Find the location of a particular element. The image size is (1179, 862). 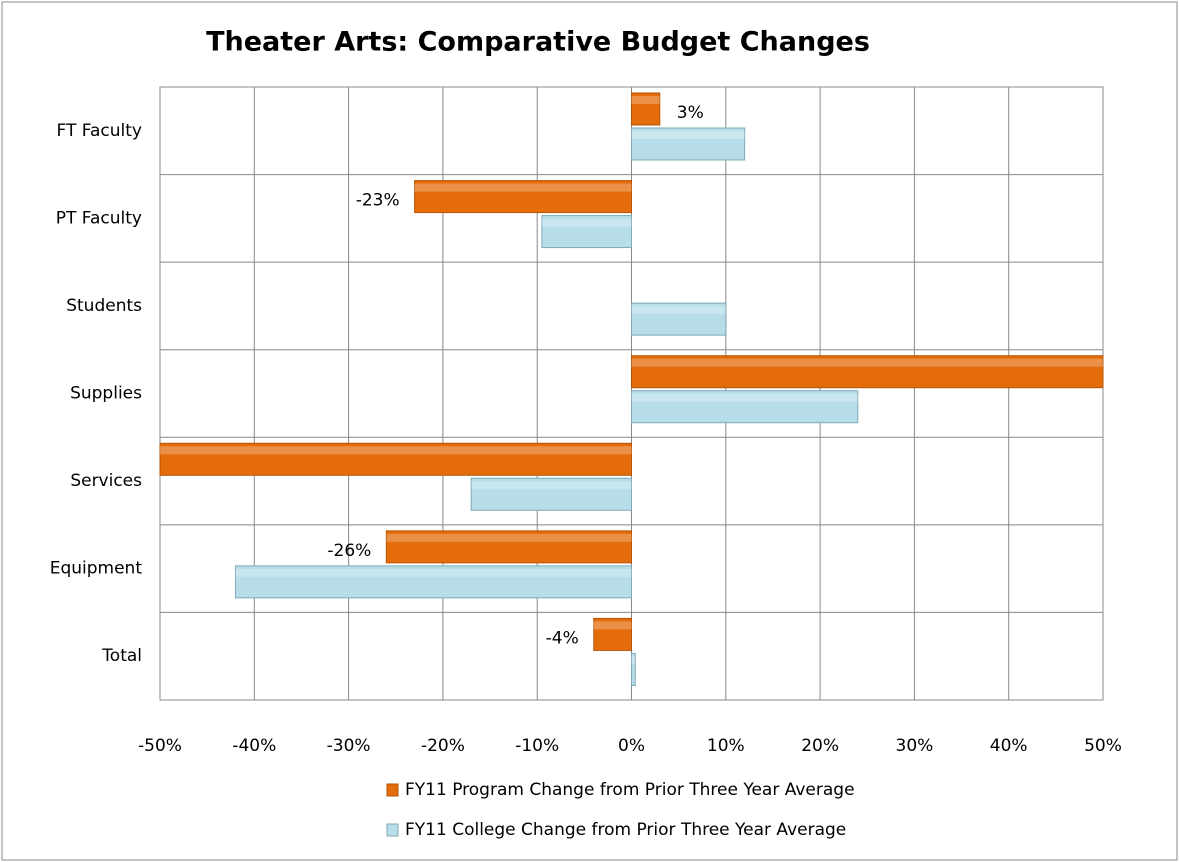

data-label: 3% is located at coordinates (690, 113).